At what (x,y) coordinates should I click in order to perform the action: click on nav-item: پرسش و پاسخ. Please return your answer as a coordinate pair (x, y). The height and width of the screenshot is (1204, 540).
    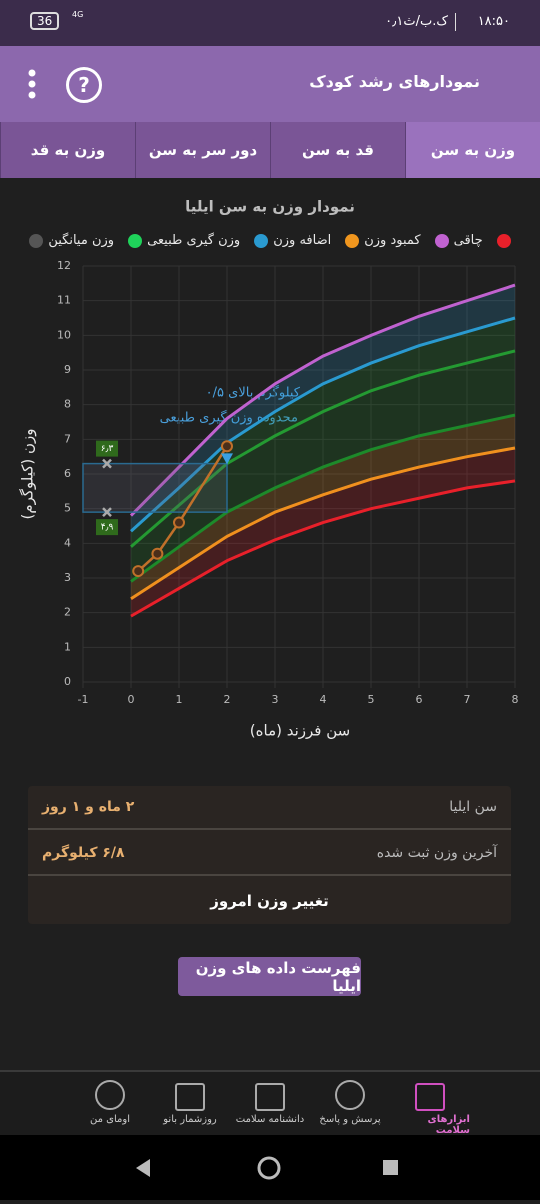
    Looking at the image, I should click on (350, 1104).